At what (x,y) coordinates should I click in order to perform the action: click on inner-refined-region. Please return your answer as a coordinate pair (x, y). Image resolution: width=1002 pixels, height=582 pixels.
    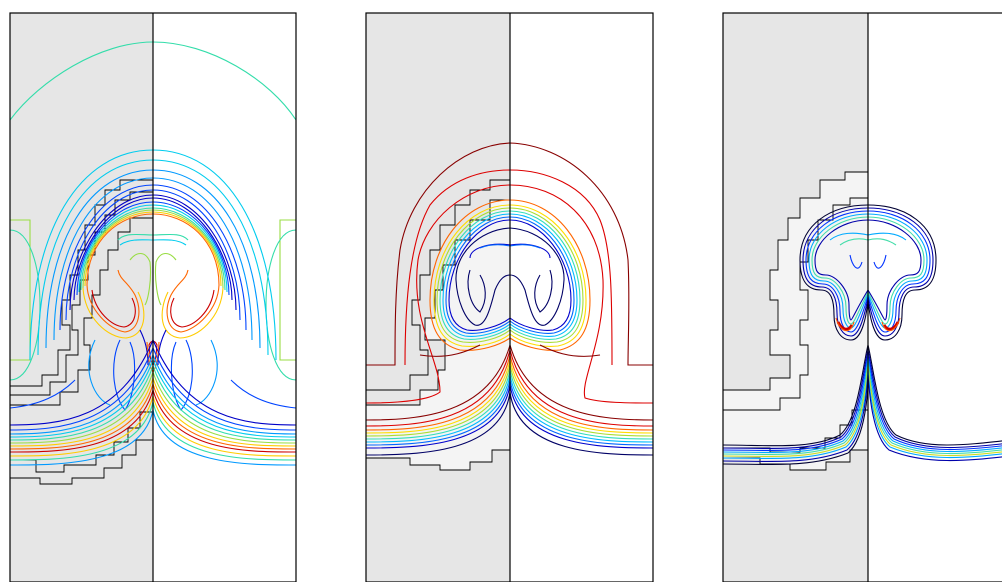
    Looking at the image, I should click on (796, 321).